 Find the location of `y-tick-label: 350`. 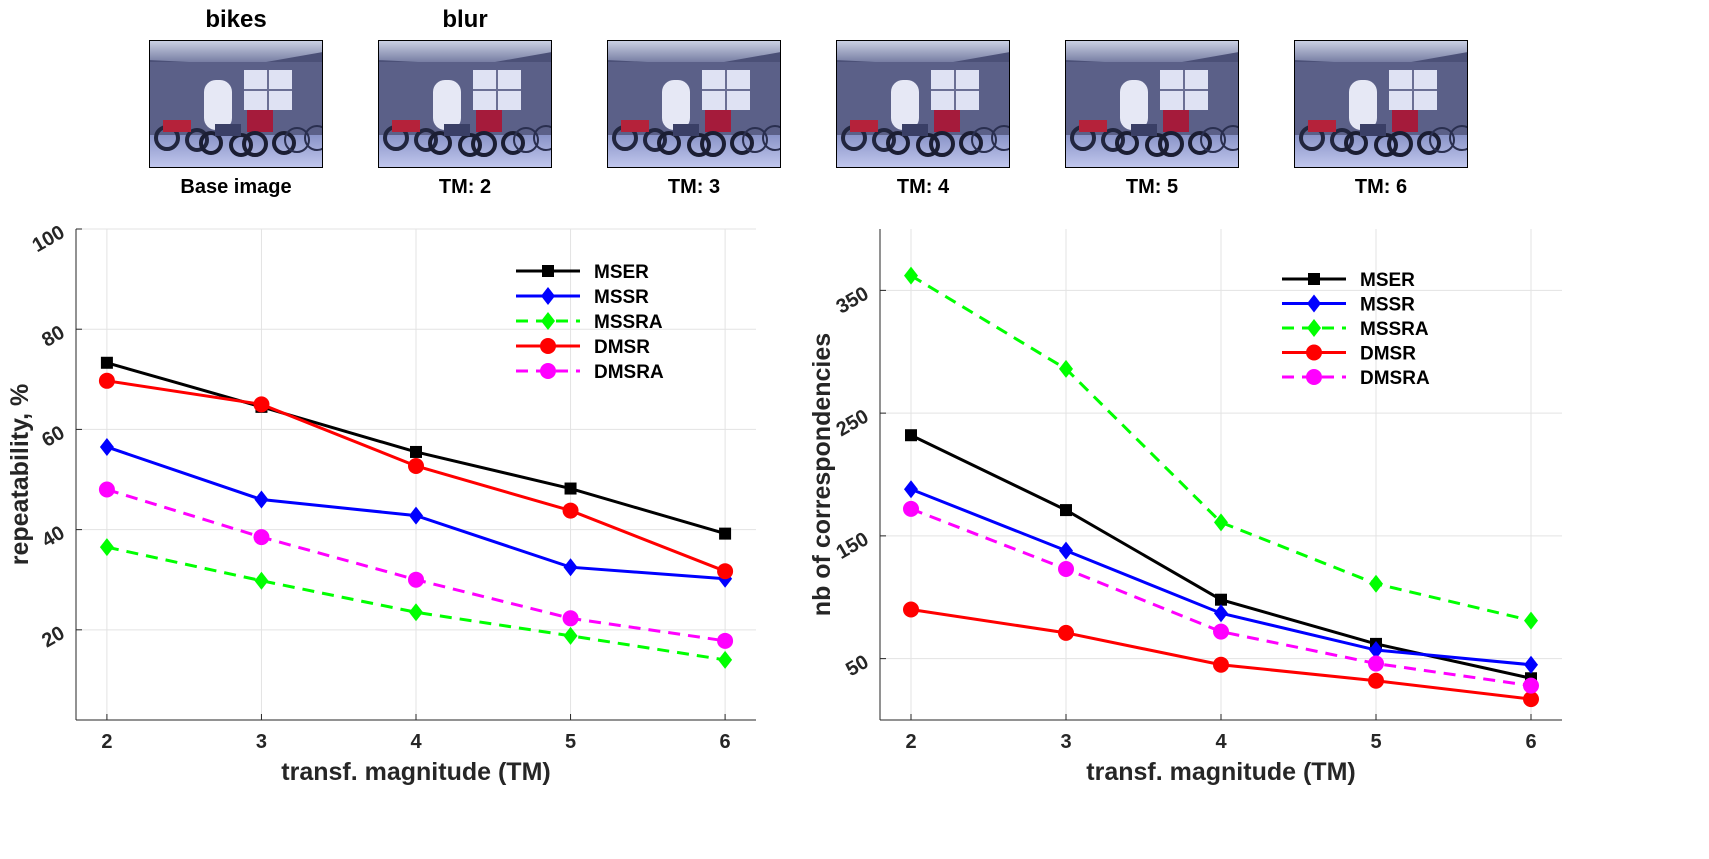

y-tick-label: 350 is located at coordinates (853, 301).